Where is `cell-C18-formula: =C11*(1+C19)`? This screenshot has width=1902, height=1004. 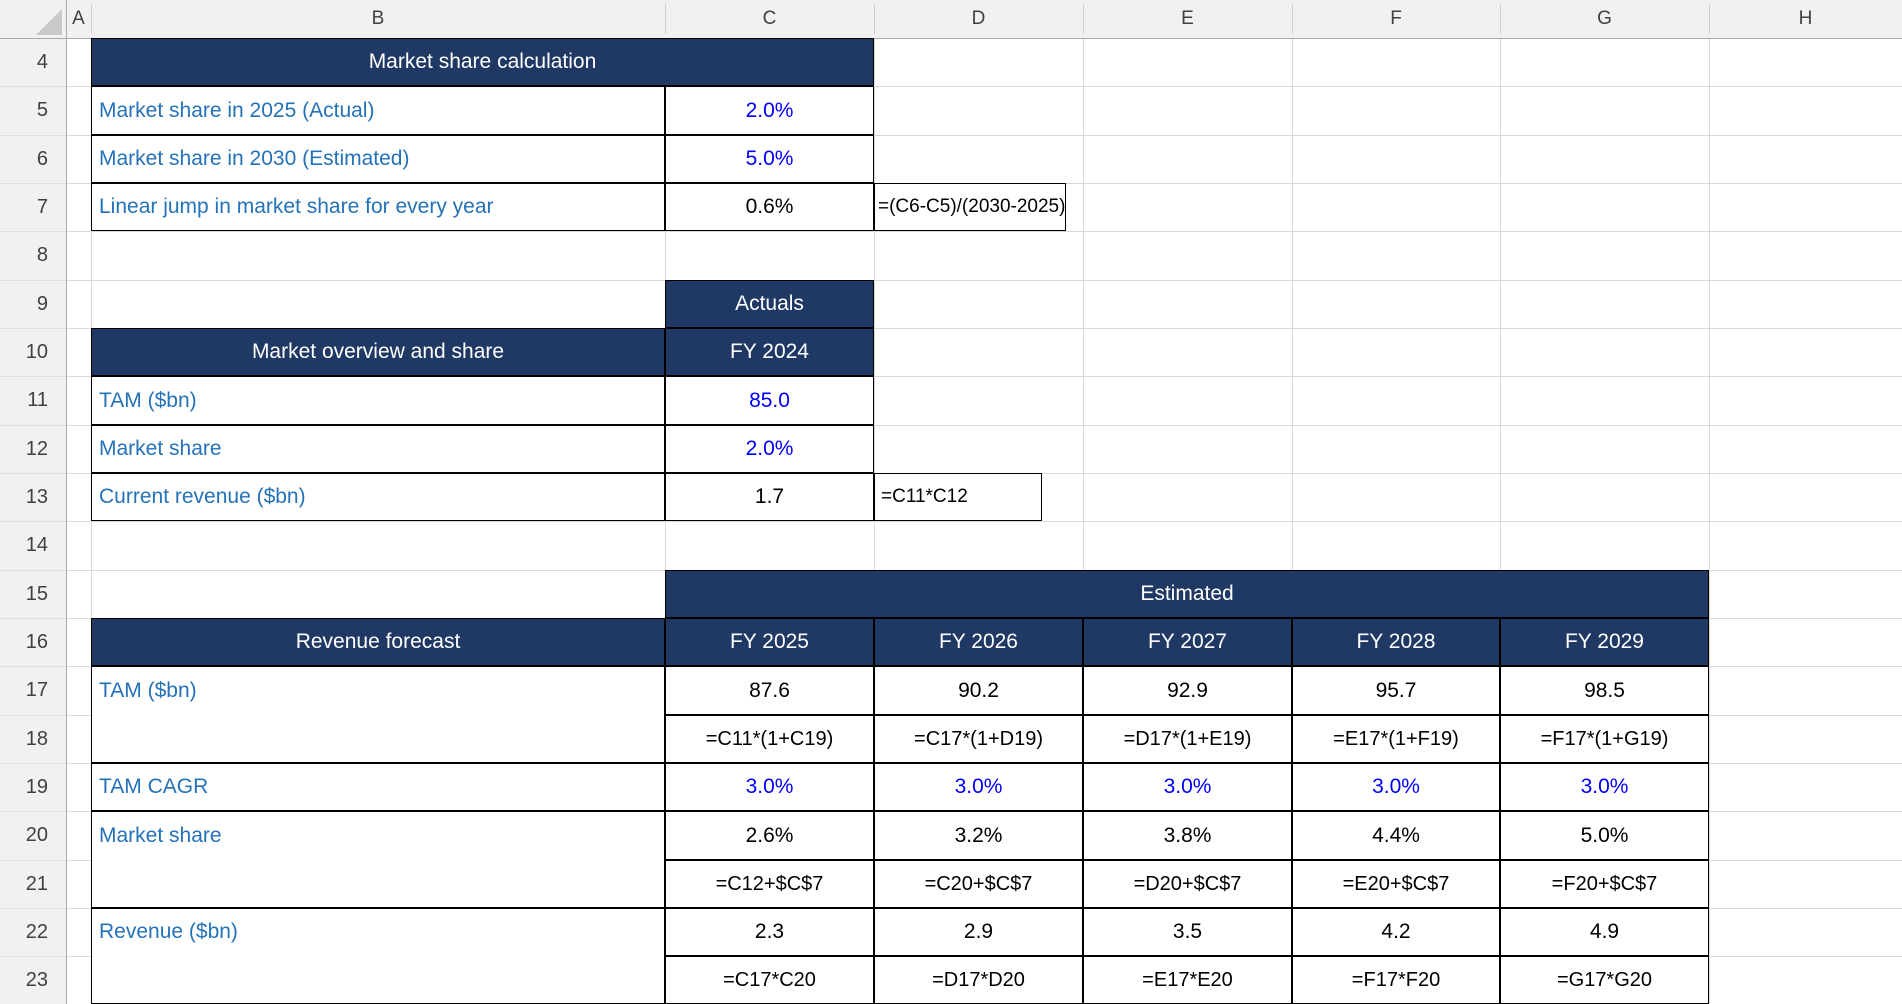
cell-C18-formula: =C11*(1+C19) is located at coordinates (769, 739).